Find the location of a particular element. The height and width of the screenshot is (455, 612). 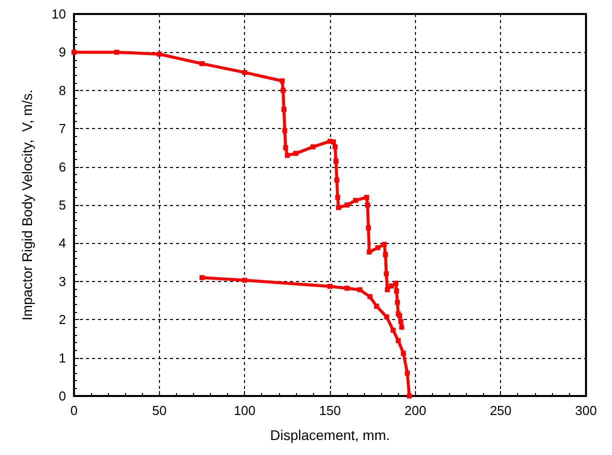

x-tick-label: 250 is located at coordinates (501, 410).